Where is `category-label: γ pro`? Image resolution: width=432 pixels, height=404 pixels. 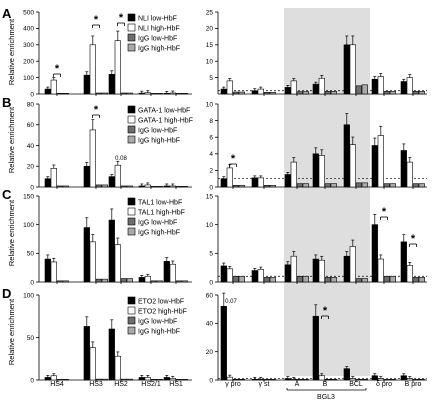 category-label: γ pro is located at coordinates (233, 384).